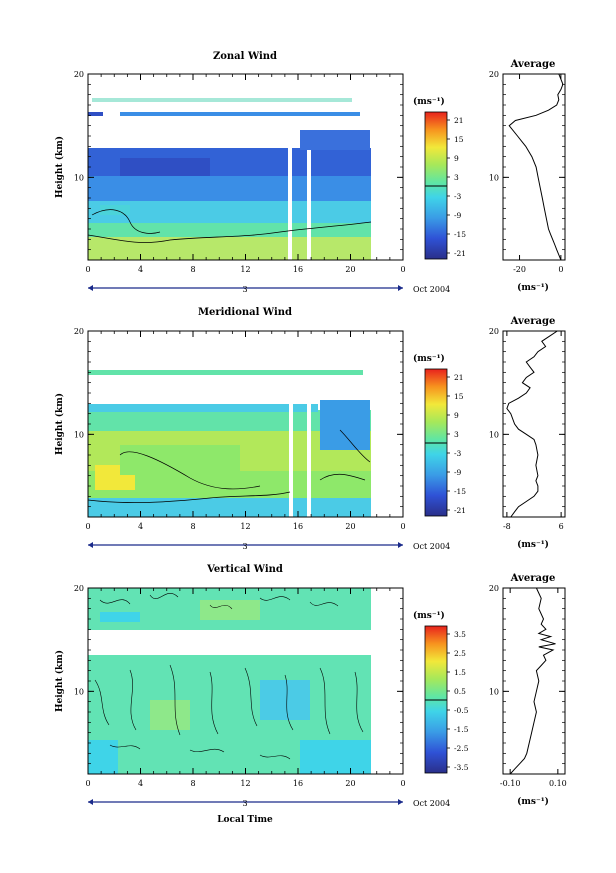 Image resolution: width=616 pixels, height=873 pixels. What do you see at coordinates (460, 672) in the screenshot?
I see `colorbar-tick-label: 1.5` at bounding box center [460, 672].